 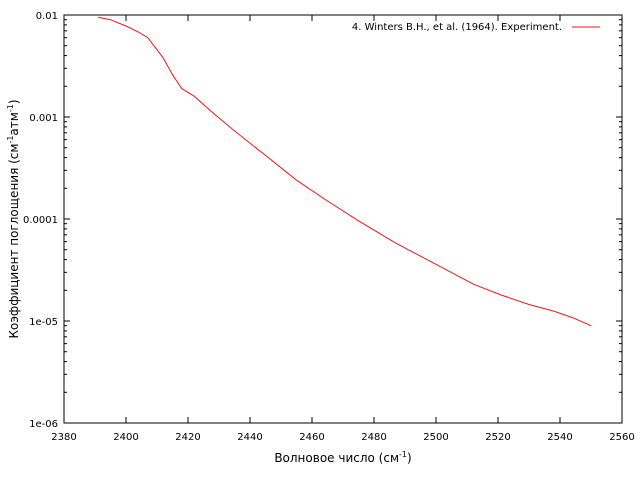 I want to click on x-tick-label: 2440, so click(x=249, y=437).